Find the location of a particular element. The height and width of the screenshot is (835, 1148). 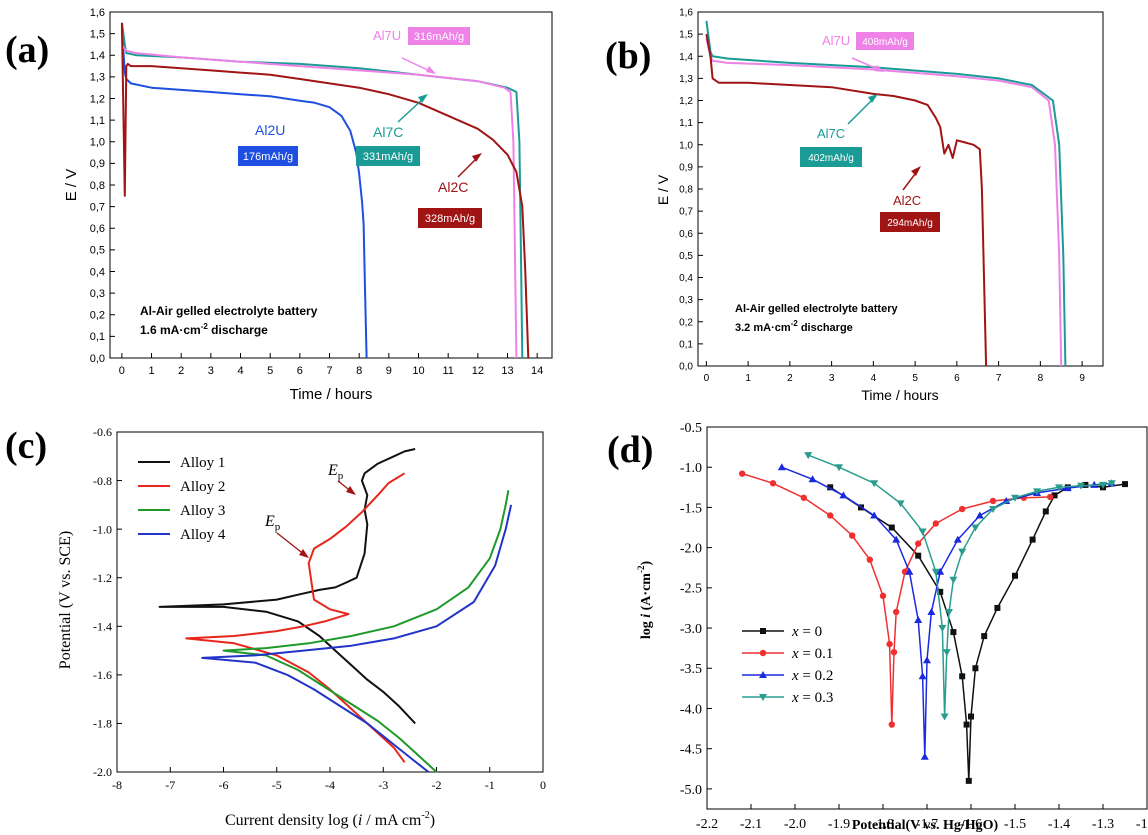

y-tick-label: -0.8 is located at coordinates (102, 481).